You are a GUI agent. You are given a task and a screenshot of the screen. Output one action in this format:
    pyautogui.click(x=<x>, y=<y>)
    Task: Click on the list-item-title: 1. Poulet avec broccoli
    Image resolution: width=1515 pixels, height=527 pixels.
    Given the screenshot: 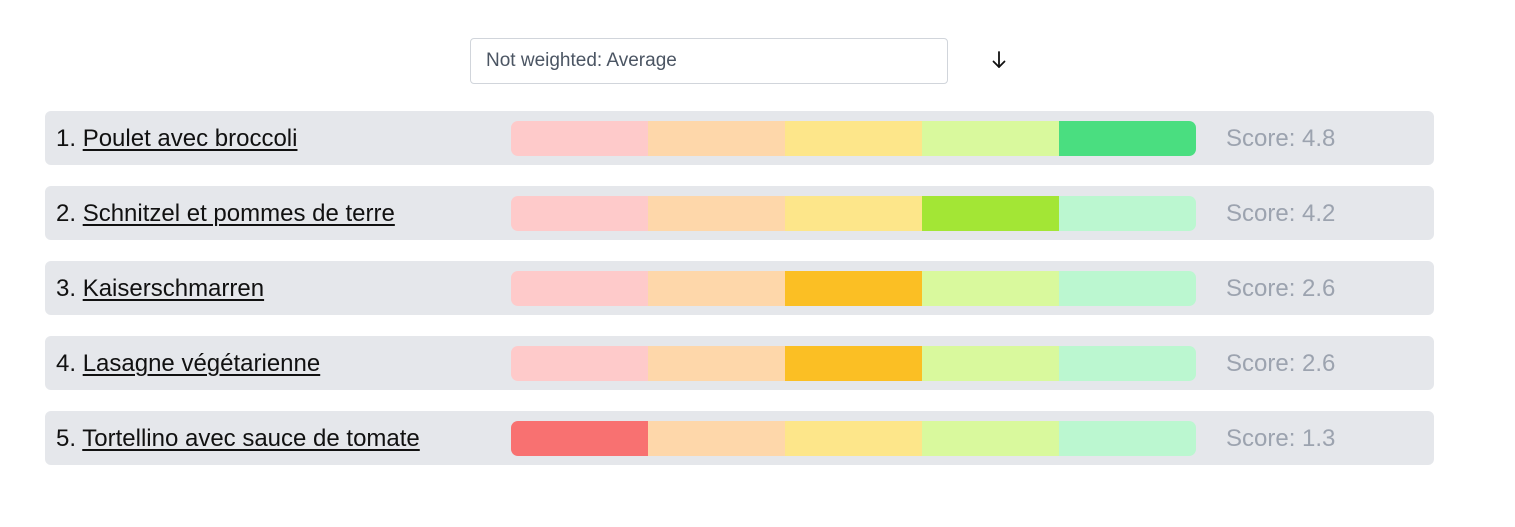 What is the action you would take?
    pyautogui.click(x=176, y=138)
    